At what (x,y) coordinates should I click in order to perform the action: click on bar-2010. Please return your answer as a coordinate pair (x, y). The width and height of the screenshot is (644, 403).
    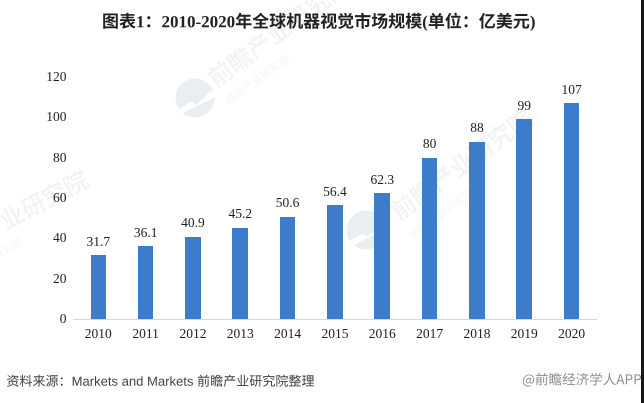
    Looking at the image, I should click on (98, 287).